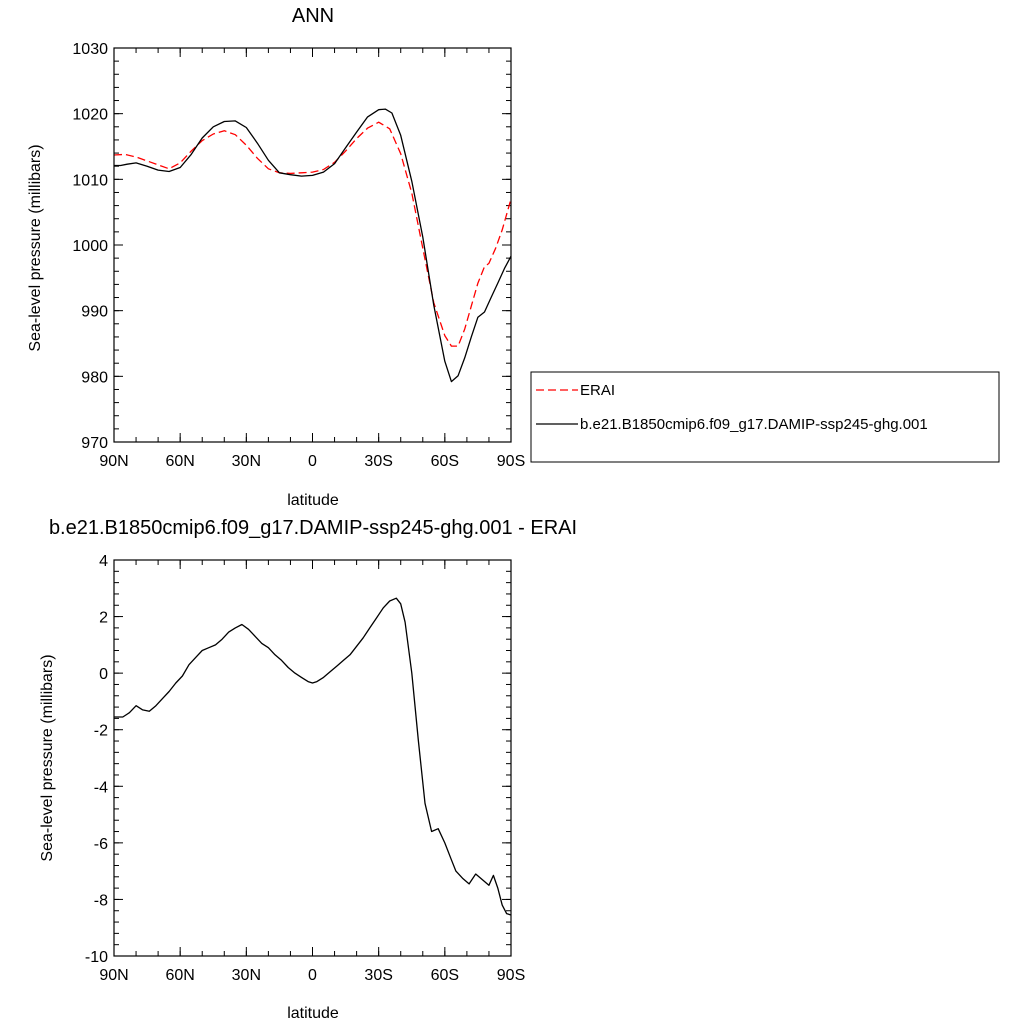 Image resolution: width=1024 pixels, height=1024 pixels. I want to click on y-tick-label: 990, so click(94, 312).